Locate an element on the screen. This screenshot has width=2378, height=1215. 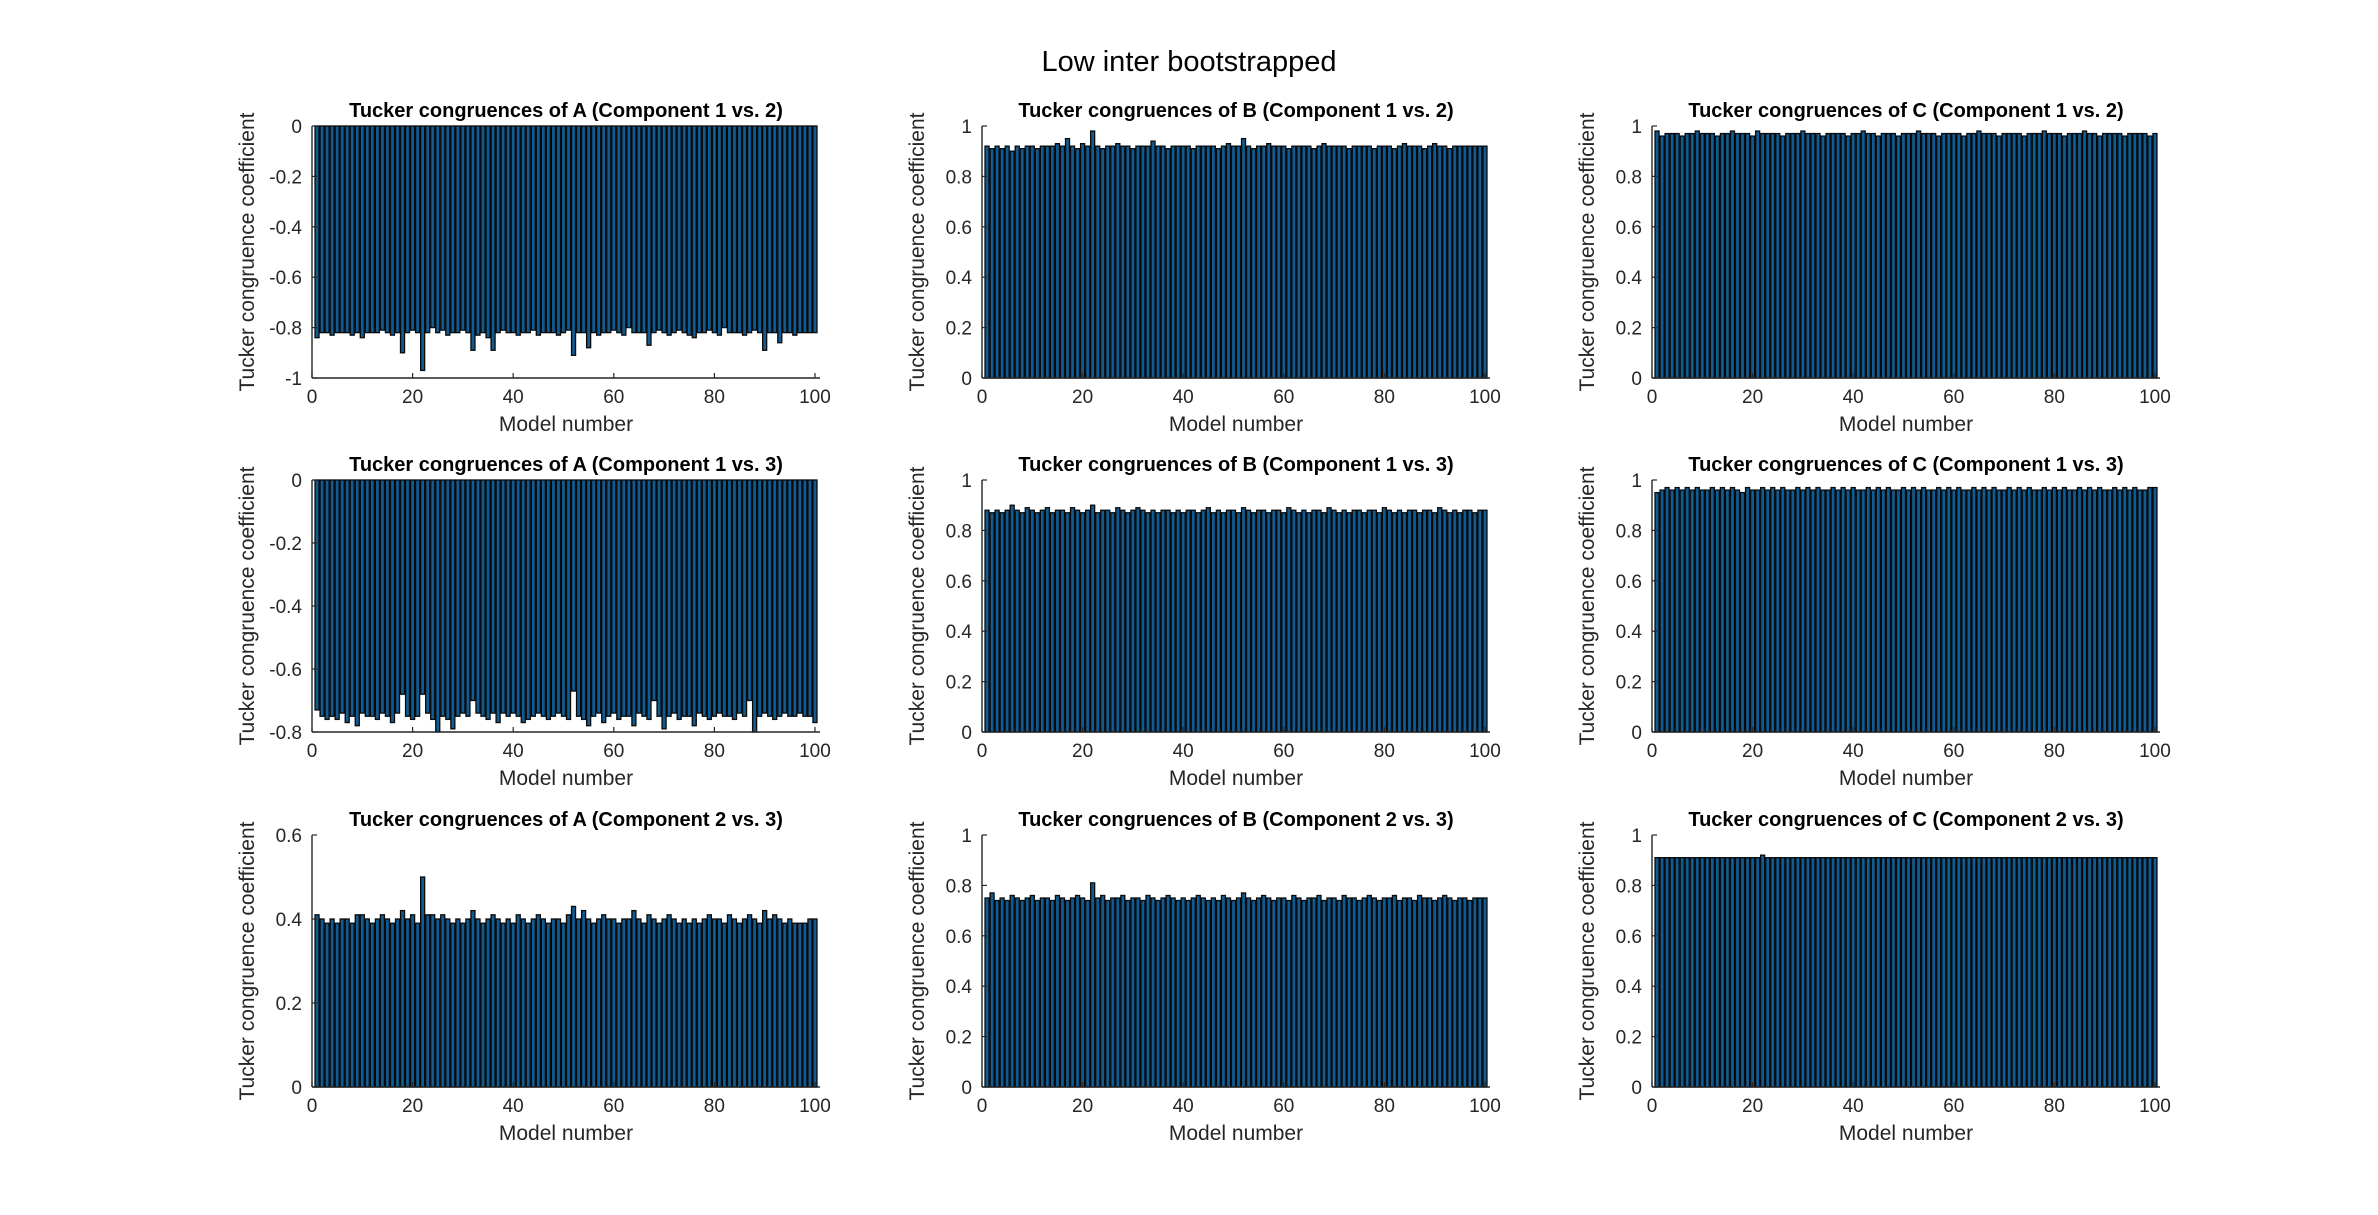
x-tick-label: 40 is located at coordinates (1183, 397).